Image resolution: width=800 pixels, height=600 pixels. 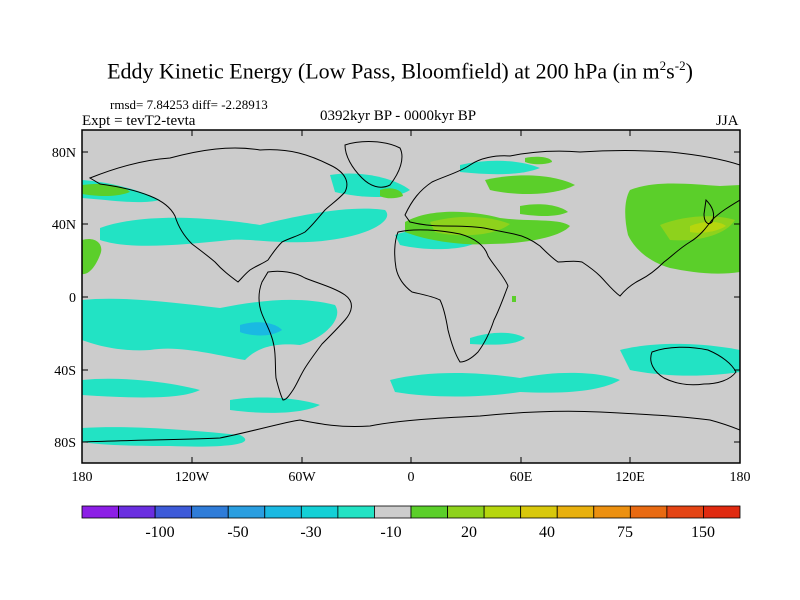 What do you see at coordinates (65, 443) in the screenshot?
I see `lat-label: 80S` at bounding box center [65, 443].